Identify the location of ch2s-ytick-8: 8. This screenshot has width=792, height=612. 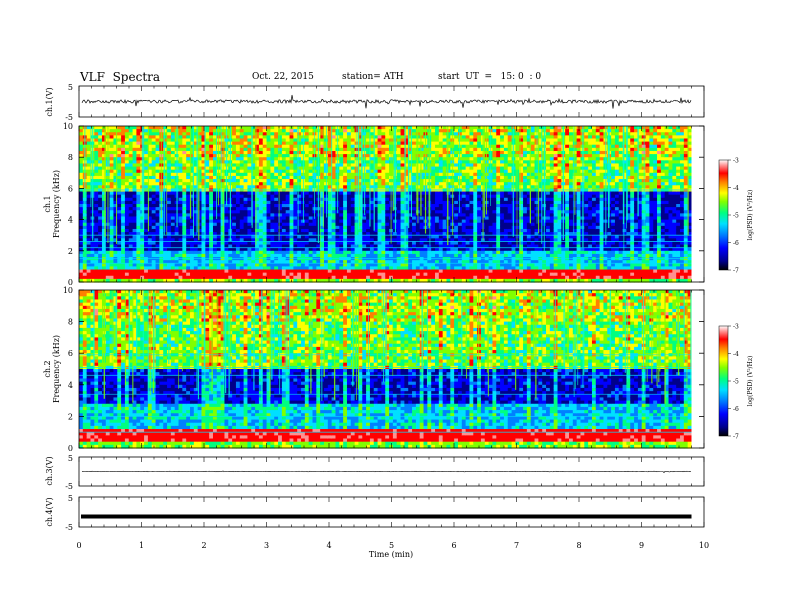
(70, 322).